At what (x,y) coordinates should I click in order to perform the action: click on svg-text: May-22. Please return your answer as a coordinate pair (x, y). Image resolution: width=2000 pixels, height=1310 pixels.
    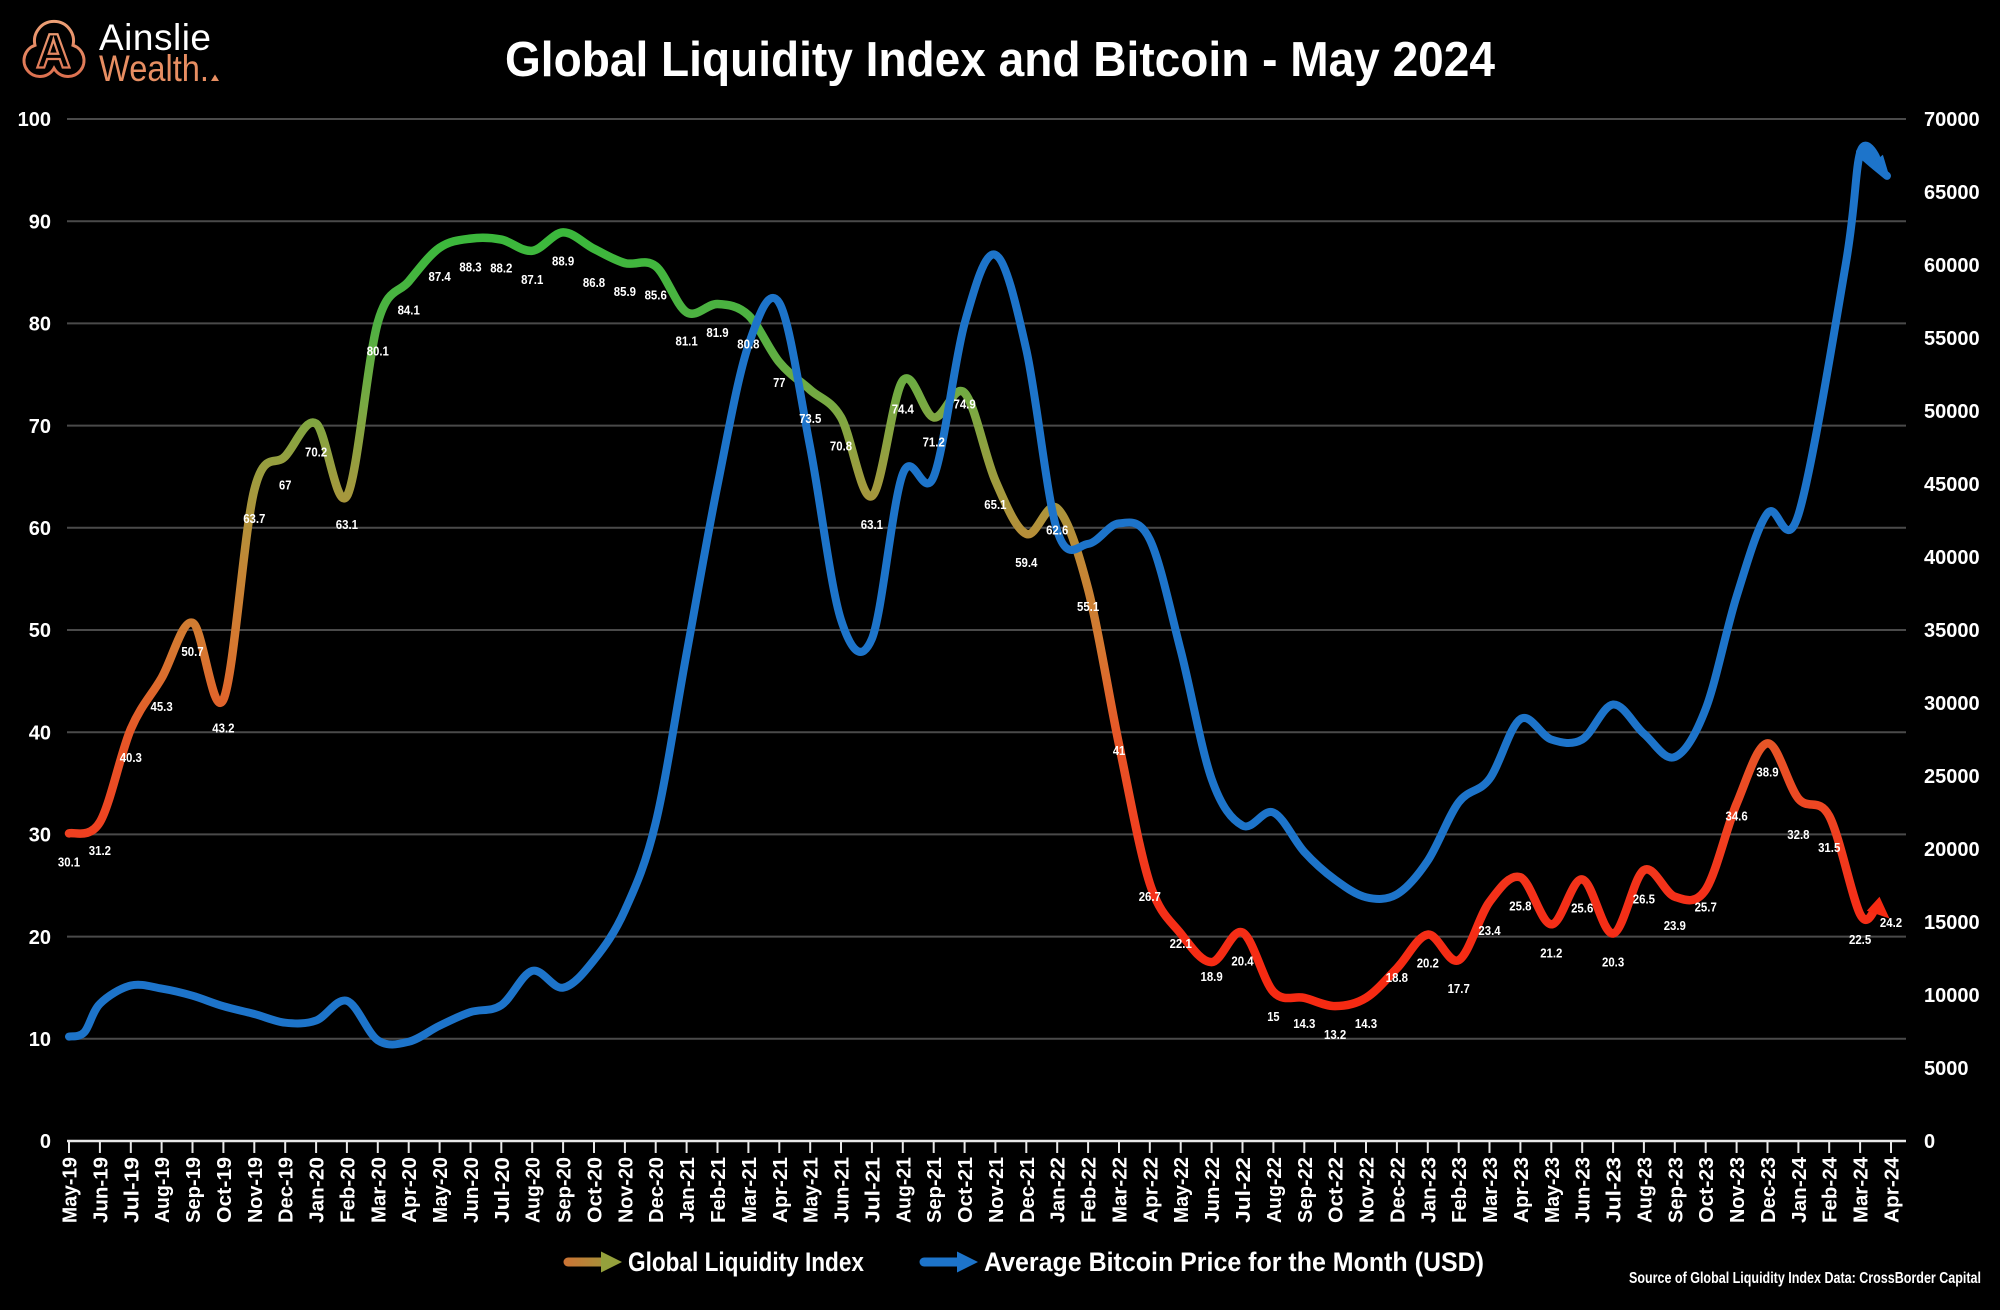
    Looking at the image, I should click on (1182, 1190).